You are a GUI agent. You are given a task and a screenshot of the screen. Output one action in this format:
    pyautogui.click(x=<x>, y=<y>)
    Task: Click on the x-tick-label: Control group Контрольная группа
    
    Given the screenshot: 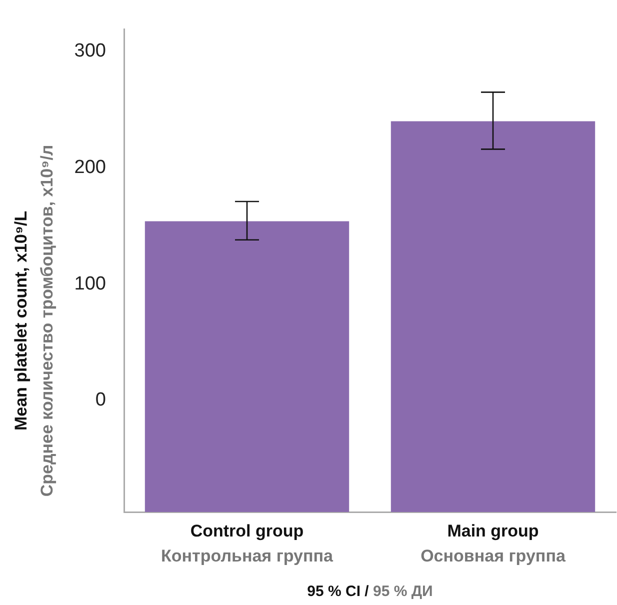 What is the action you would take?
    pyautogui.click(x=247, y=544)
    